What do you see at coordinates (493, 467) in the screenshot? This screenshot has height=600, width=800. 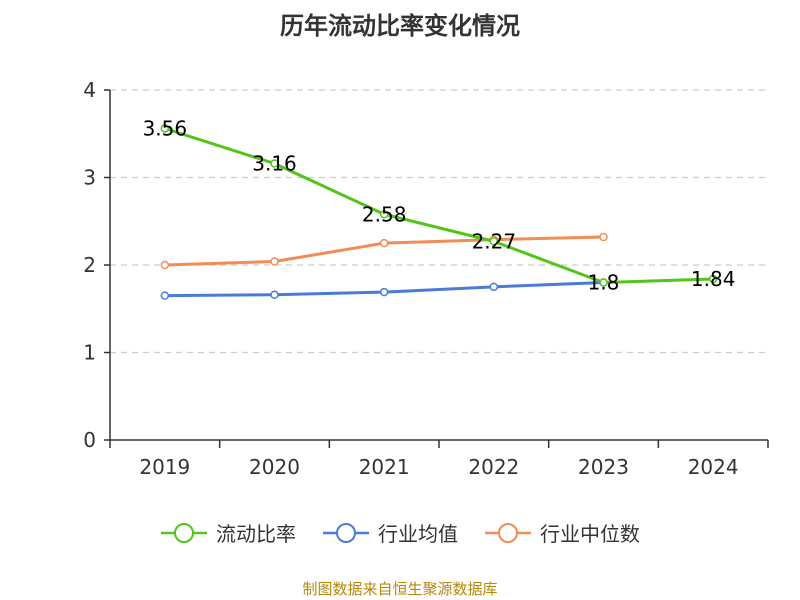 I see `x-tick-label: 2022` at bounding box center [493, 467].